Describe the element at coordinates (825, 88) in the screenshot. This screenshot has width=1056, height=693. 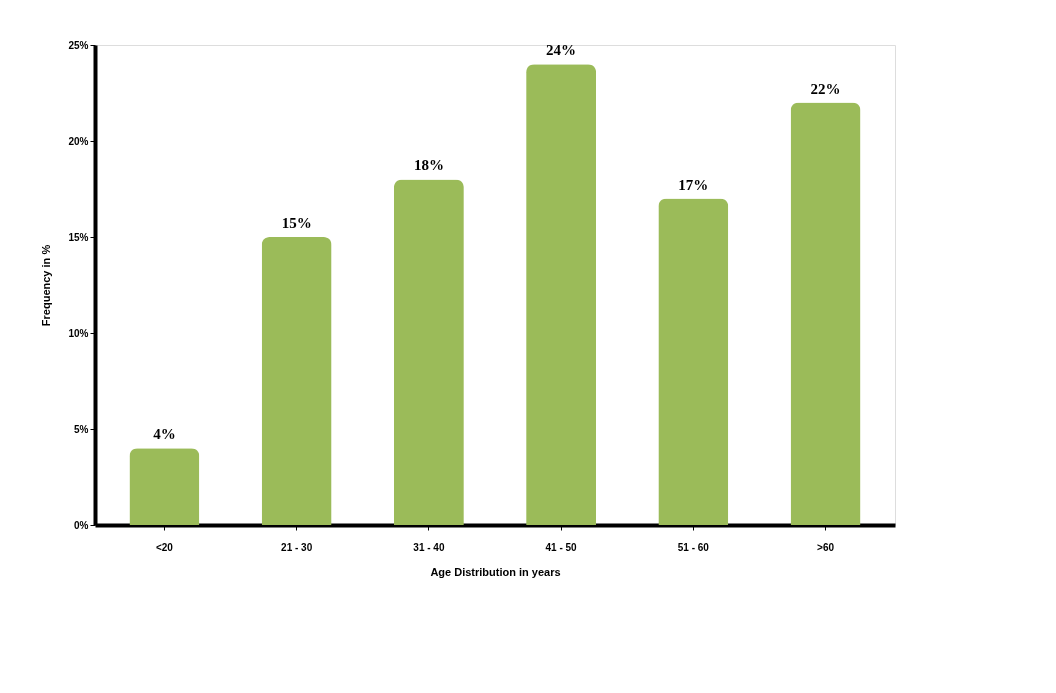
I see `data-label: 22%` at that location.